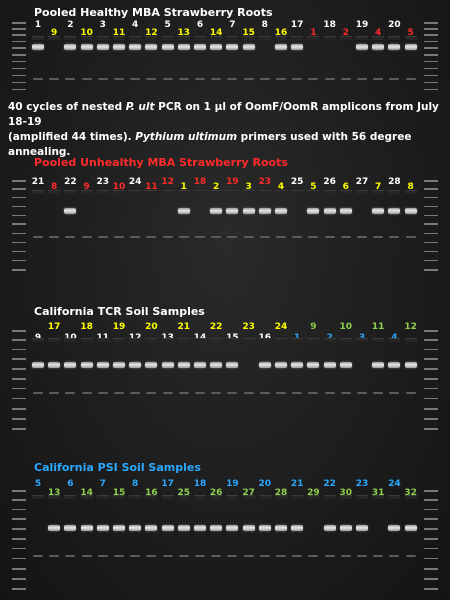  I want to click on ladder-right, so click(431, 380).